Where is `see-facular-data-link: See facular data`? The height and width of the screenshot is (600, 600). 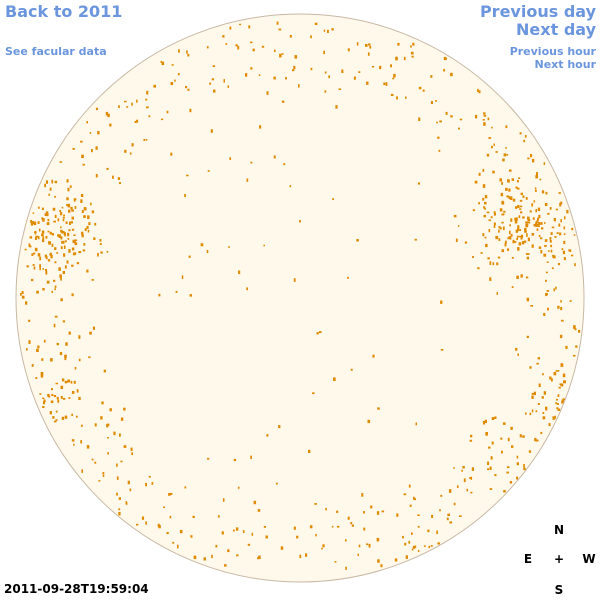
see-facular-data-link: See facular data is located at coordinates (56, 51).